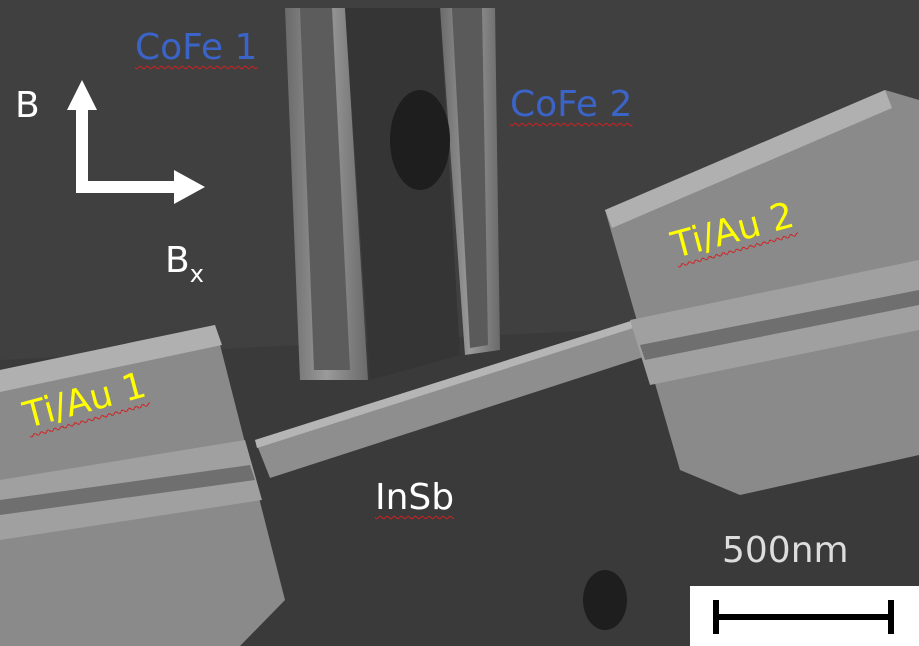 Image resolution: width=919 pixels, height=646 pixels. I want to click on insb-label: InSb, so click(415, 497).